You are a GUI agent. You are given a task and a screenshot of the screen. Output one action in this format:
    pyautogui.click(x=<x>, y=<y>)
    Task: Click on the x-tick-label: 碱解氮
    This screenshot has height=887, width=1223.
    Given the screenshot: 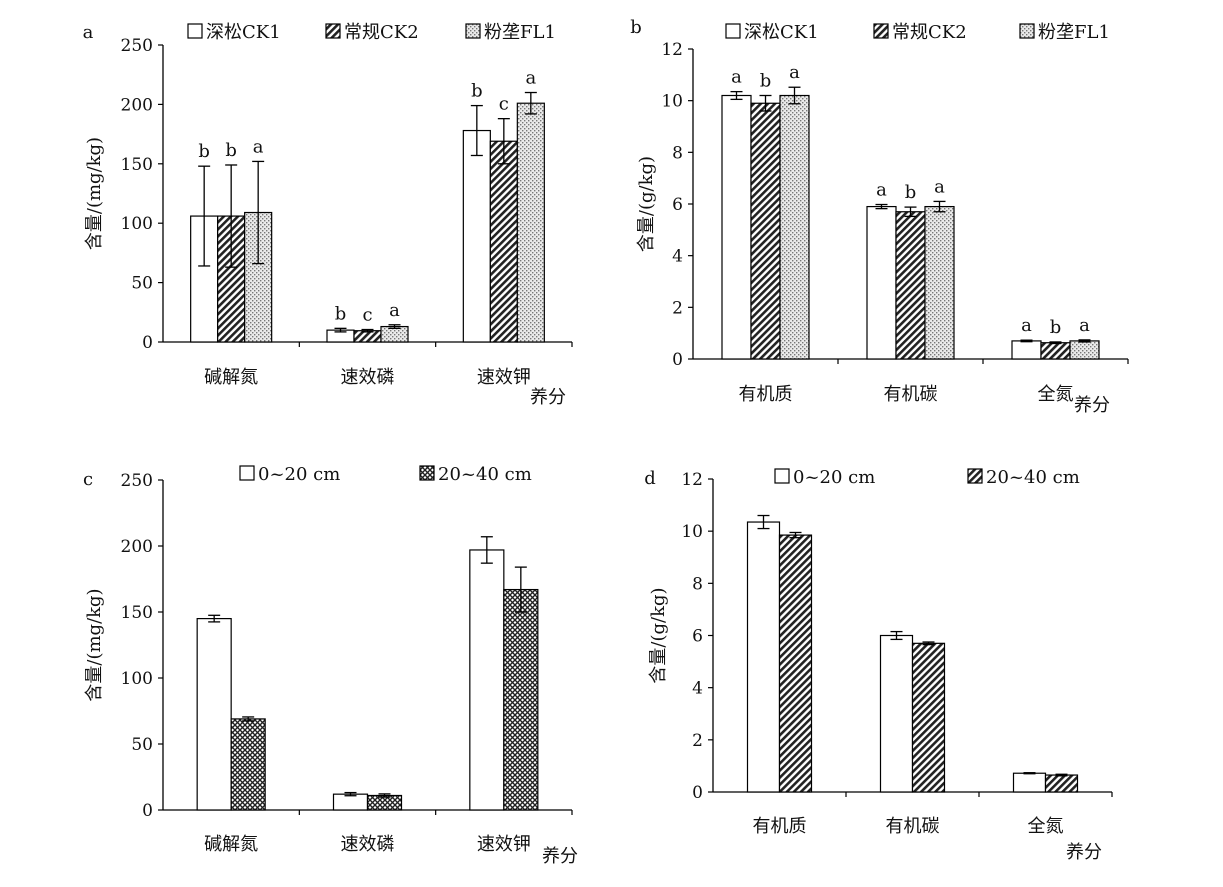 What is the action you would take?
    pyautogui.click(x=231, y=377)
    